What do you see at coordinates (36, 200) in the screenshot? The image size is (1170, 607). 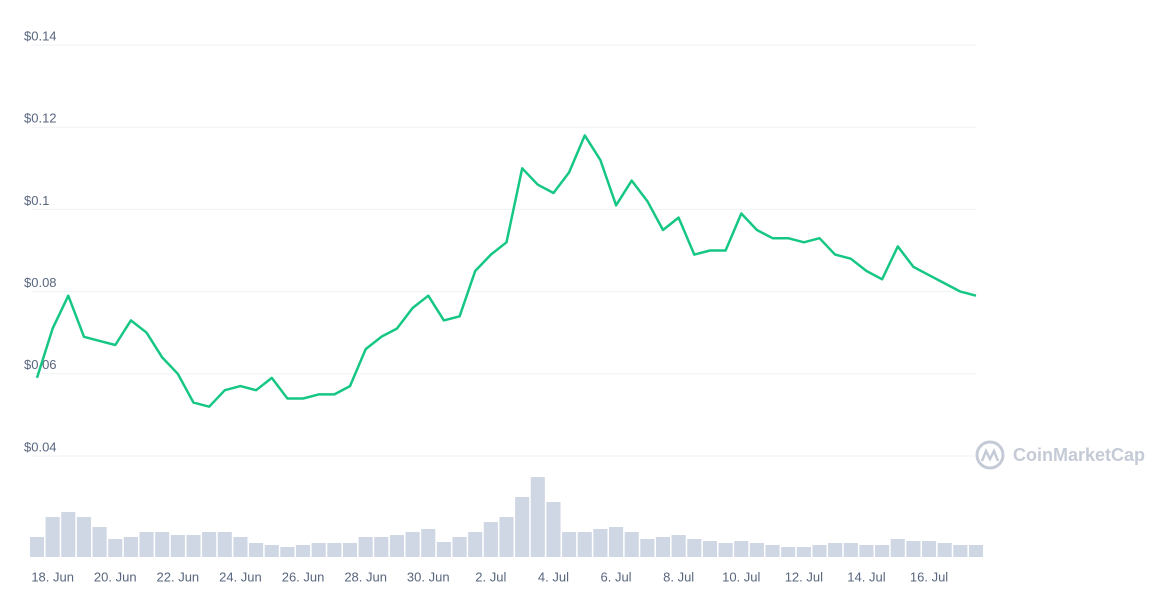 I see `y-tick-label: $0.1` at bounding box center [36, 200].